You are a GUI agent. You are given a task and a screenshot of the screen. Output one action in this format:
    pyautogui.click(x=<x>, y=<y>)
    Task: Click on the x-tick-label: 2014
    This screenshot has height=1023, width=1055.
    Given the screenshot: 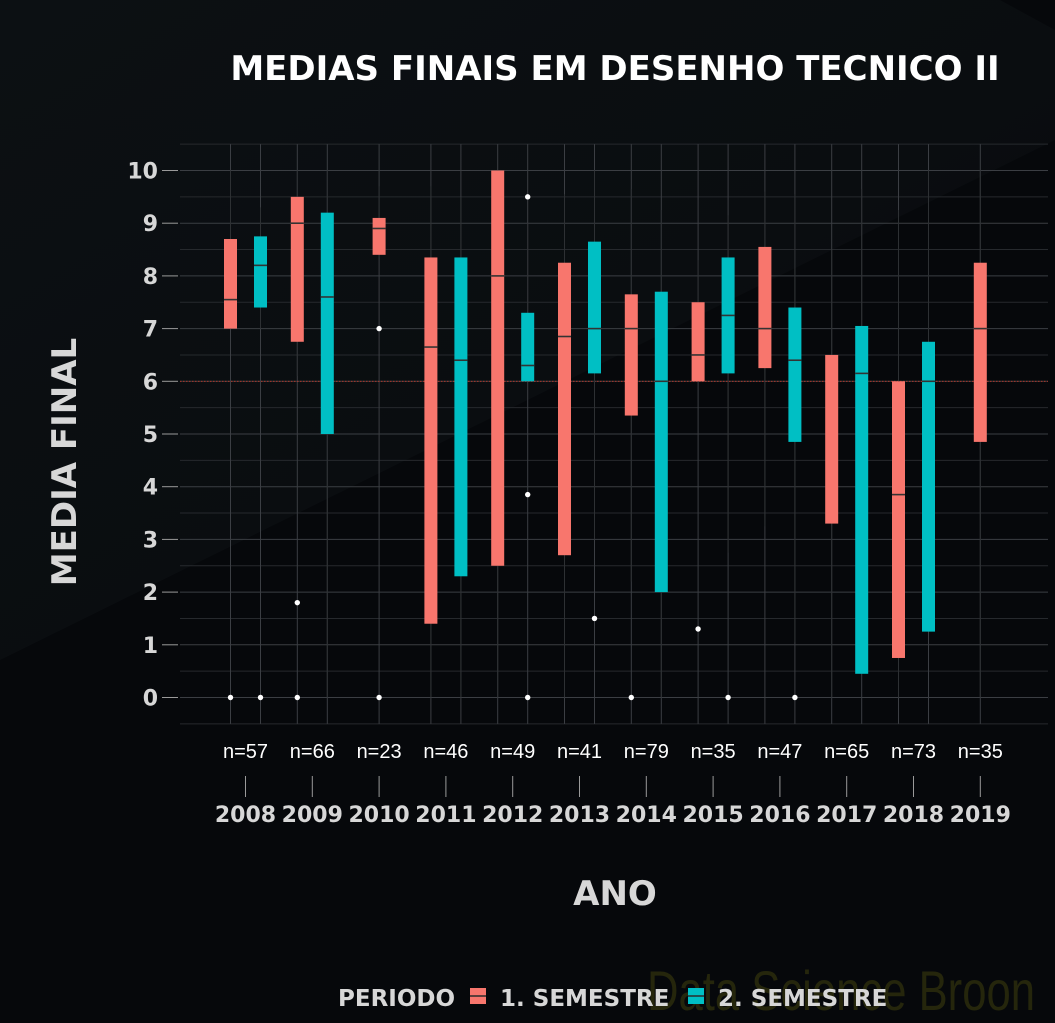 What is the action you would take?
    pyautogui.click(x=646, y=815)
    